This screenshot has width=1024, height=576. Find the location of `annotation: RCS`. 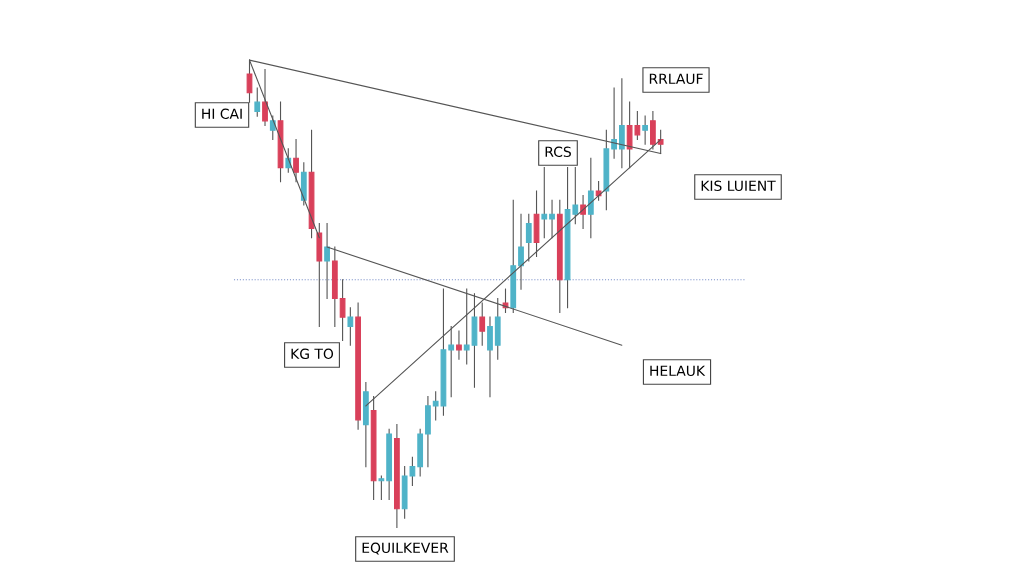

annotation: RCS is located at coordinates (558, 152).